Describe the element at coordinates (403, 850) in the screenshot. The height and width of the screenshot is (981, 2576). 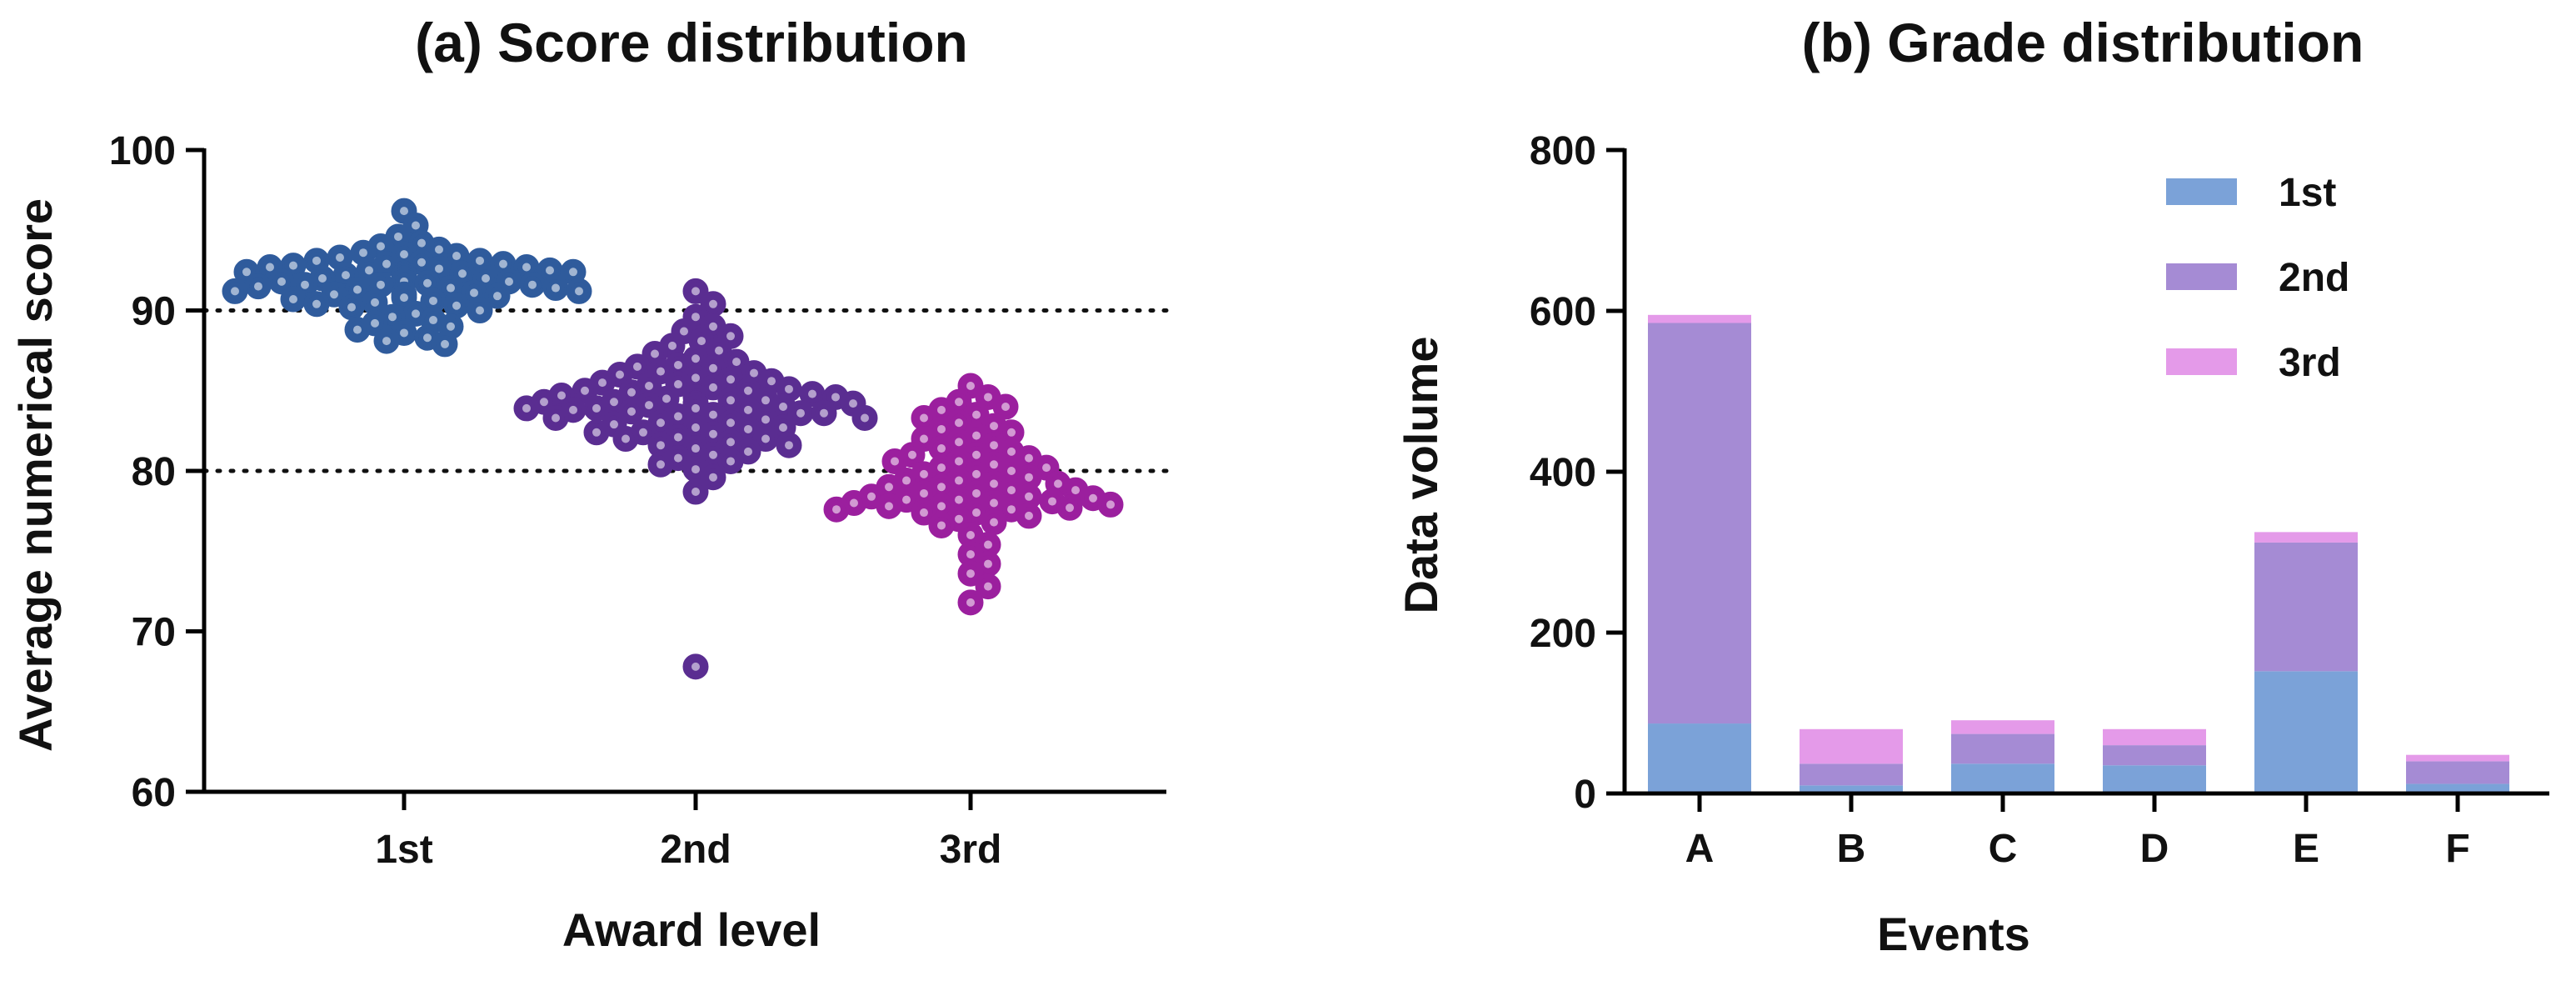
I see `x-tick-label: 1st` at that location.